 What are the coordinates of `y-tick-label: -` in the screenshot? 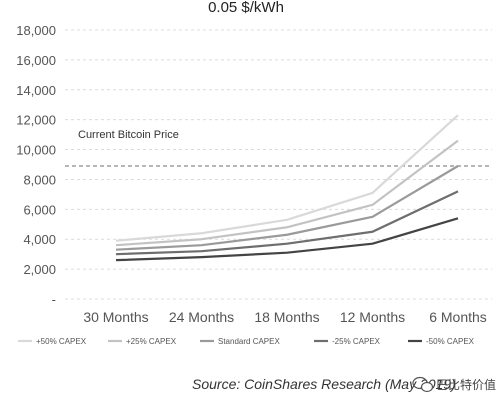 It's located at (54, 299).